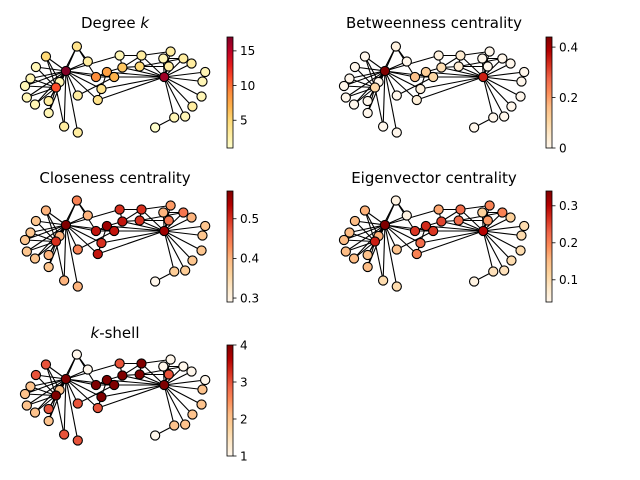 This screenshot has width=640, height=480. I want to click on node-layer, so click(115, 397).